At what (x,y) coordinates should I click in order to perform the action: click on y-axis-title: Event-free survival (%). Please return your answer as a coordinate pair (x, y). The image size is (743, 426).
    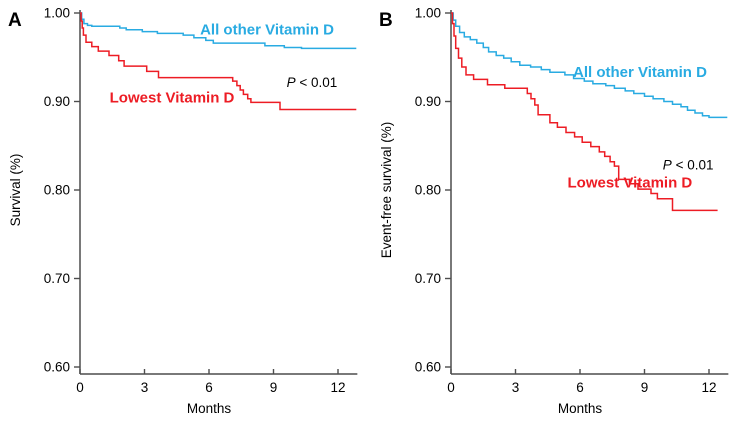
    Looking at the image, I should click on (386, 190).